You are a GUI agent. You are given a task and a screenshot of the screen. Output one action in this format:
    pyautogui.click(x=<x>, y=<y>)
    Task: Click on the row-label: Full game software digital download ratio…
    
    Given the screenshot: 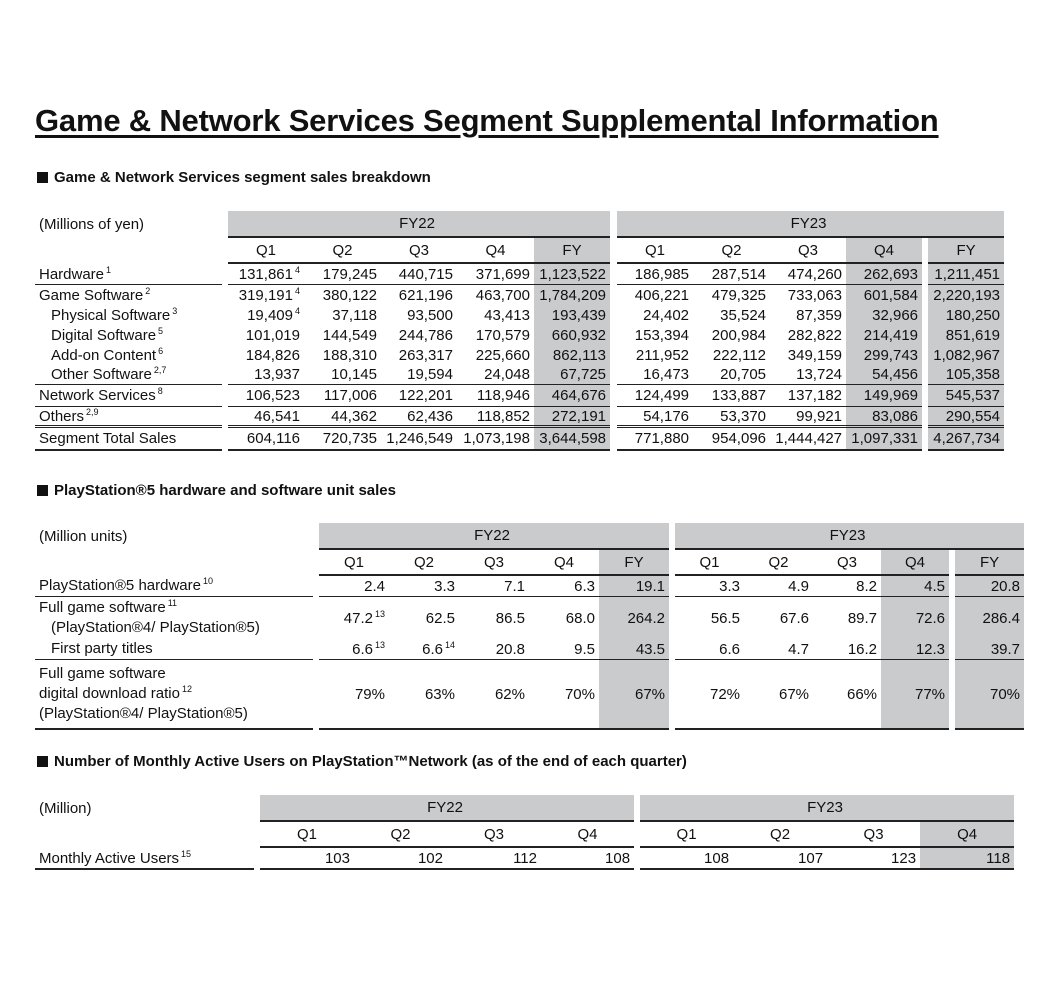 What is the action you would take?
    pyautogui.click(x=174, y=695)
    